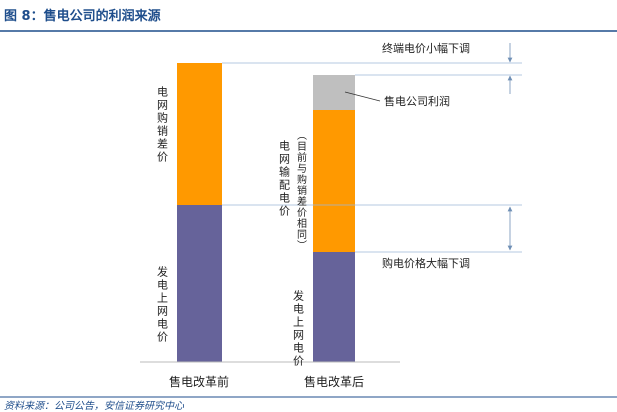 This screenshot has height=412, width=617. I want to click on segment-label: 电网购销差价, so click(162, 125).